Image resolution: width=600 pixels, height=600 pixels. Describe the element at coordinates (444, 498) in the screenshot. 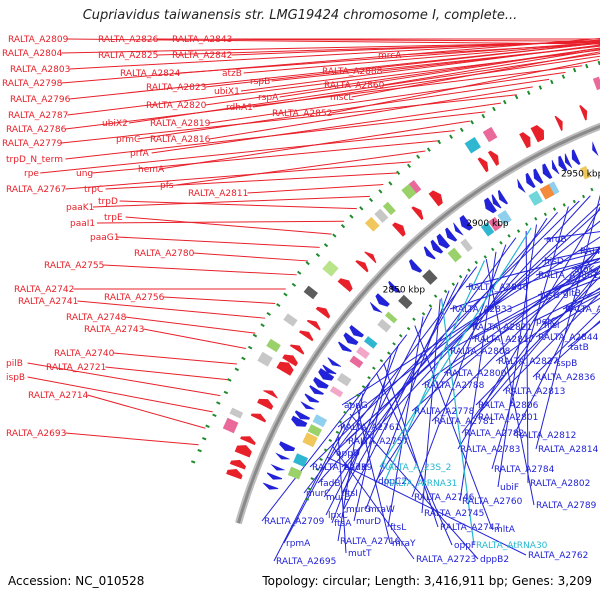

I see `reverse-gene-label: RALTA_A2746` at that location.